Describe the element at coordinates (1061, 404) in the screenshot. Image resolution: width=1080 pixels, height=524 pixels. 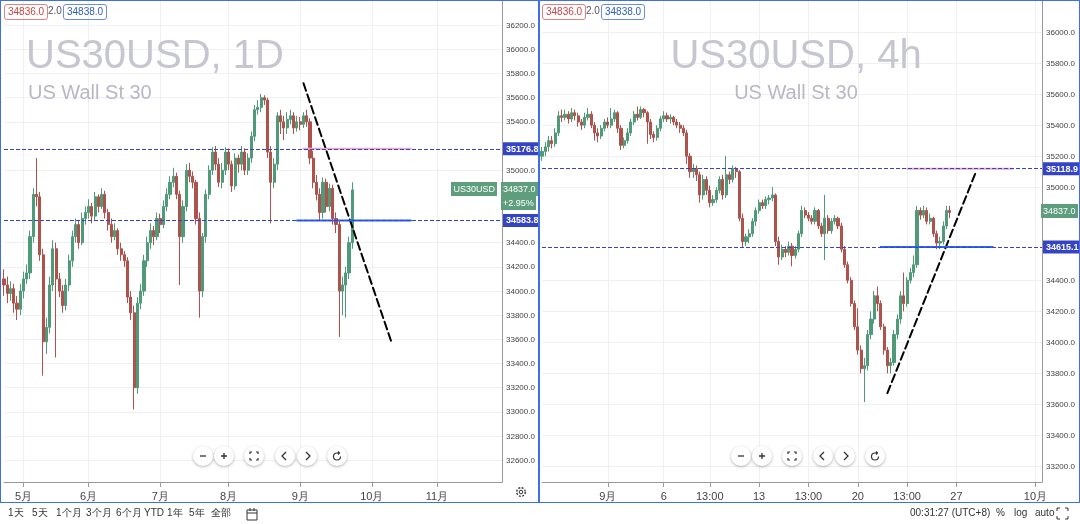
I see `y-tick-label: 33600.0` at that location.